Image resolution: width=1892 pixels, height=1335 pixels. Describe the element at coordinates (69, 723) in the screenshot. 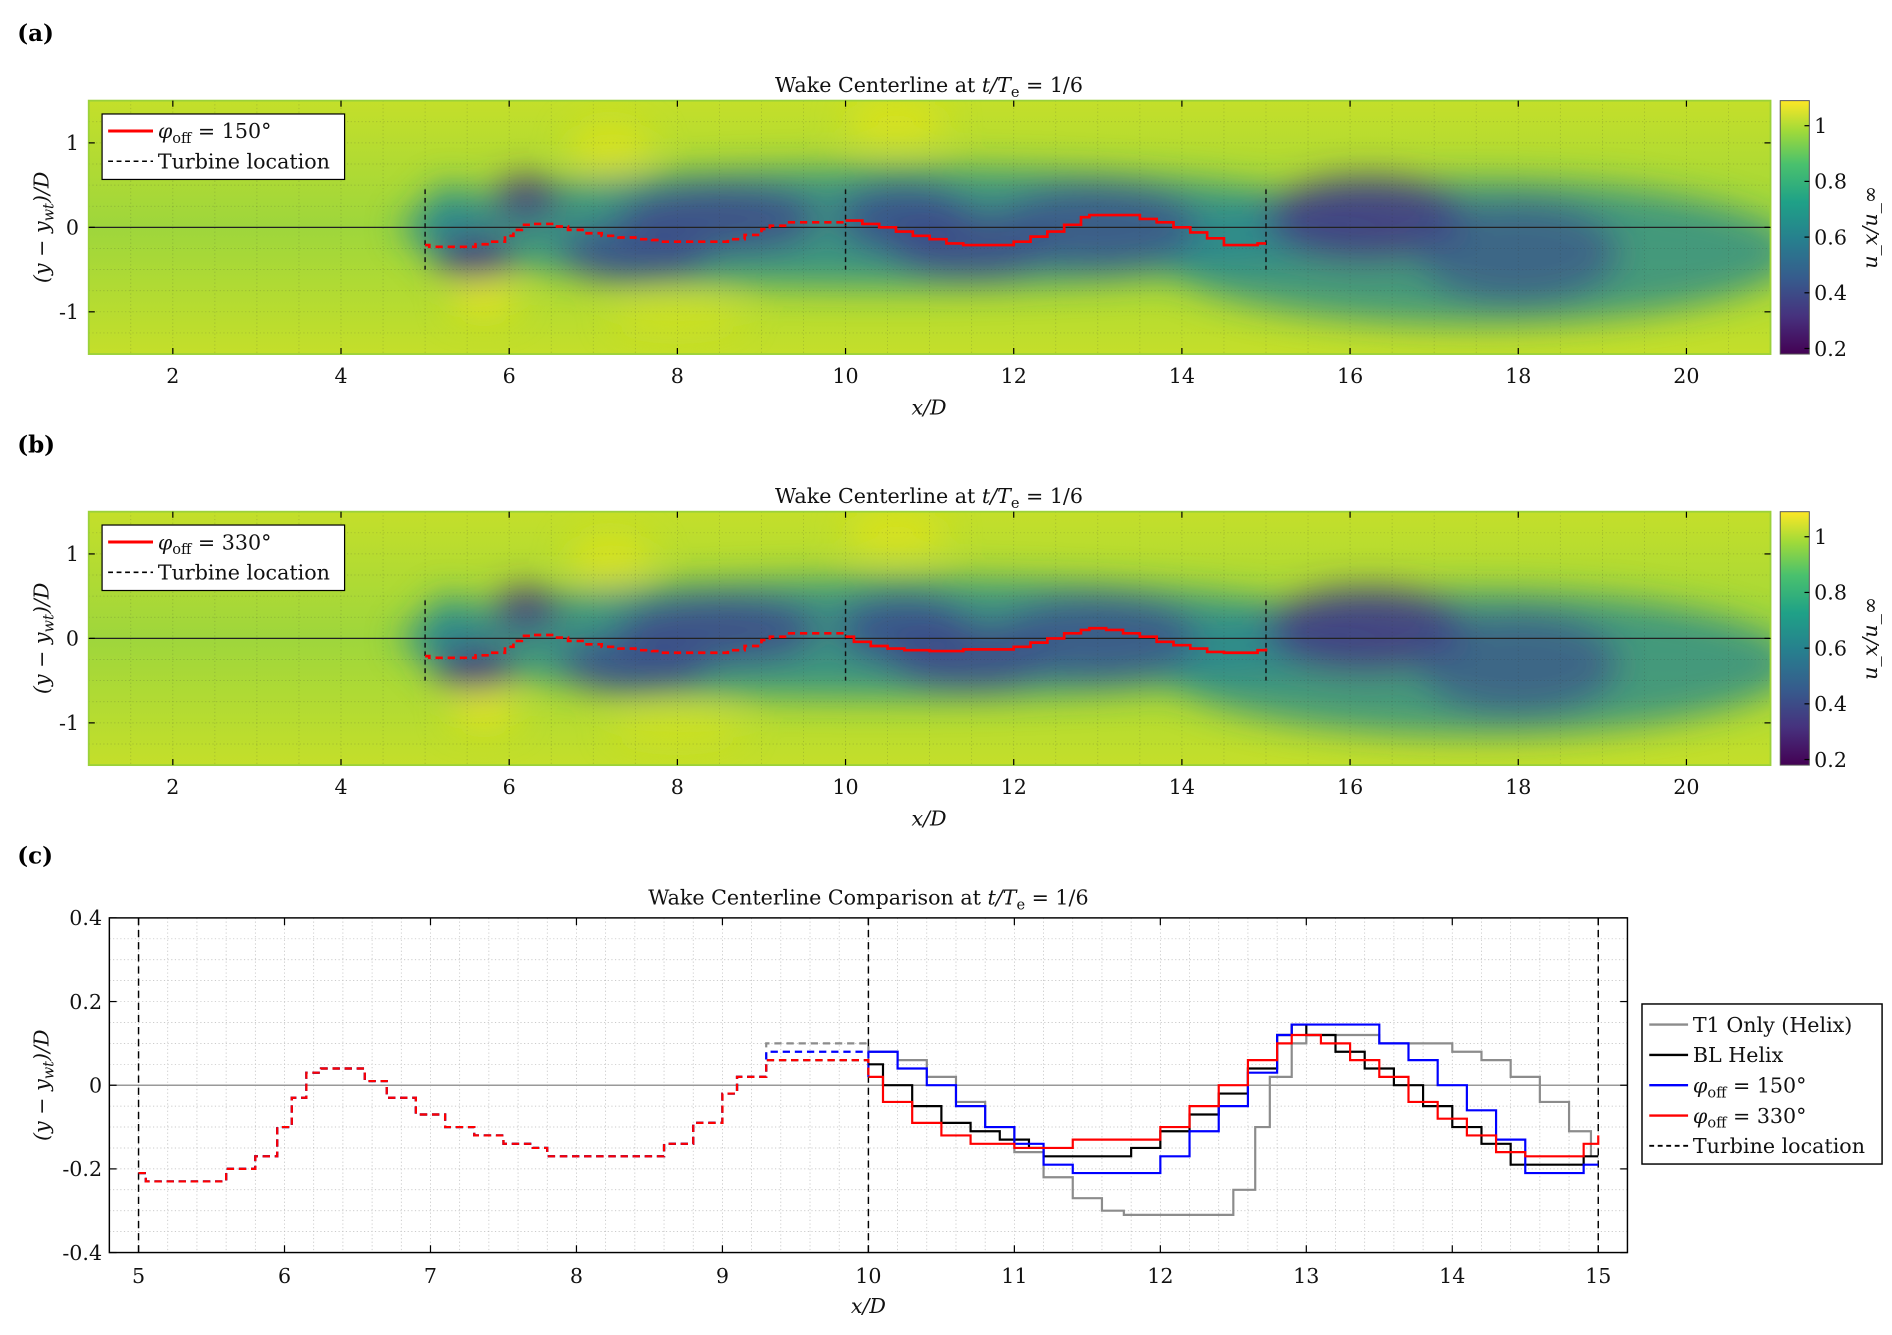

I see `y-tick-label: -1` at that location.